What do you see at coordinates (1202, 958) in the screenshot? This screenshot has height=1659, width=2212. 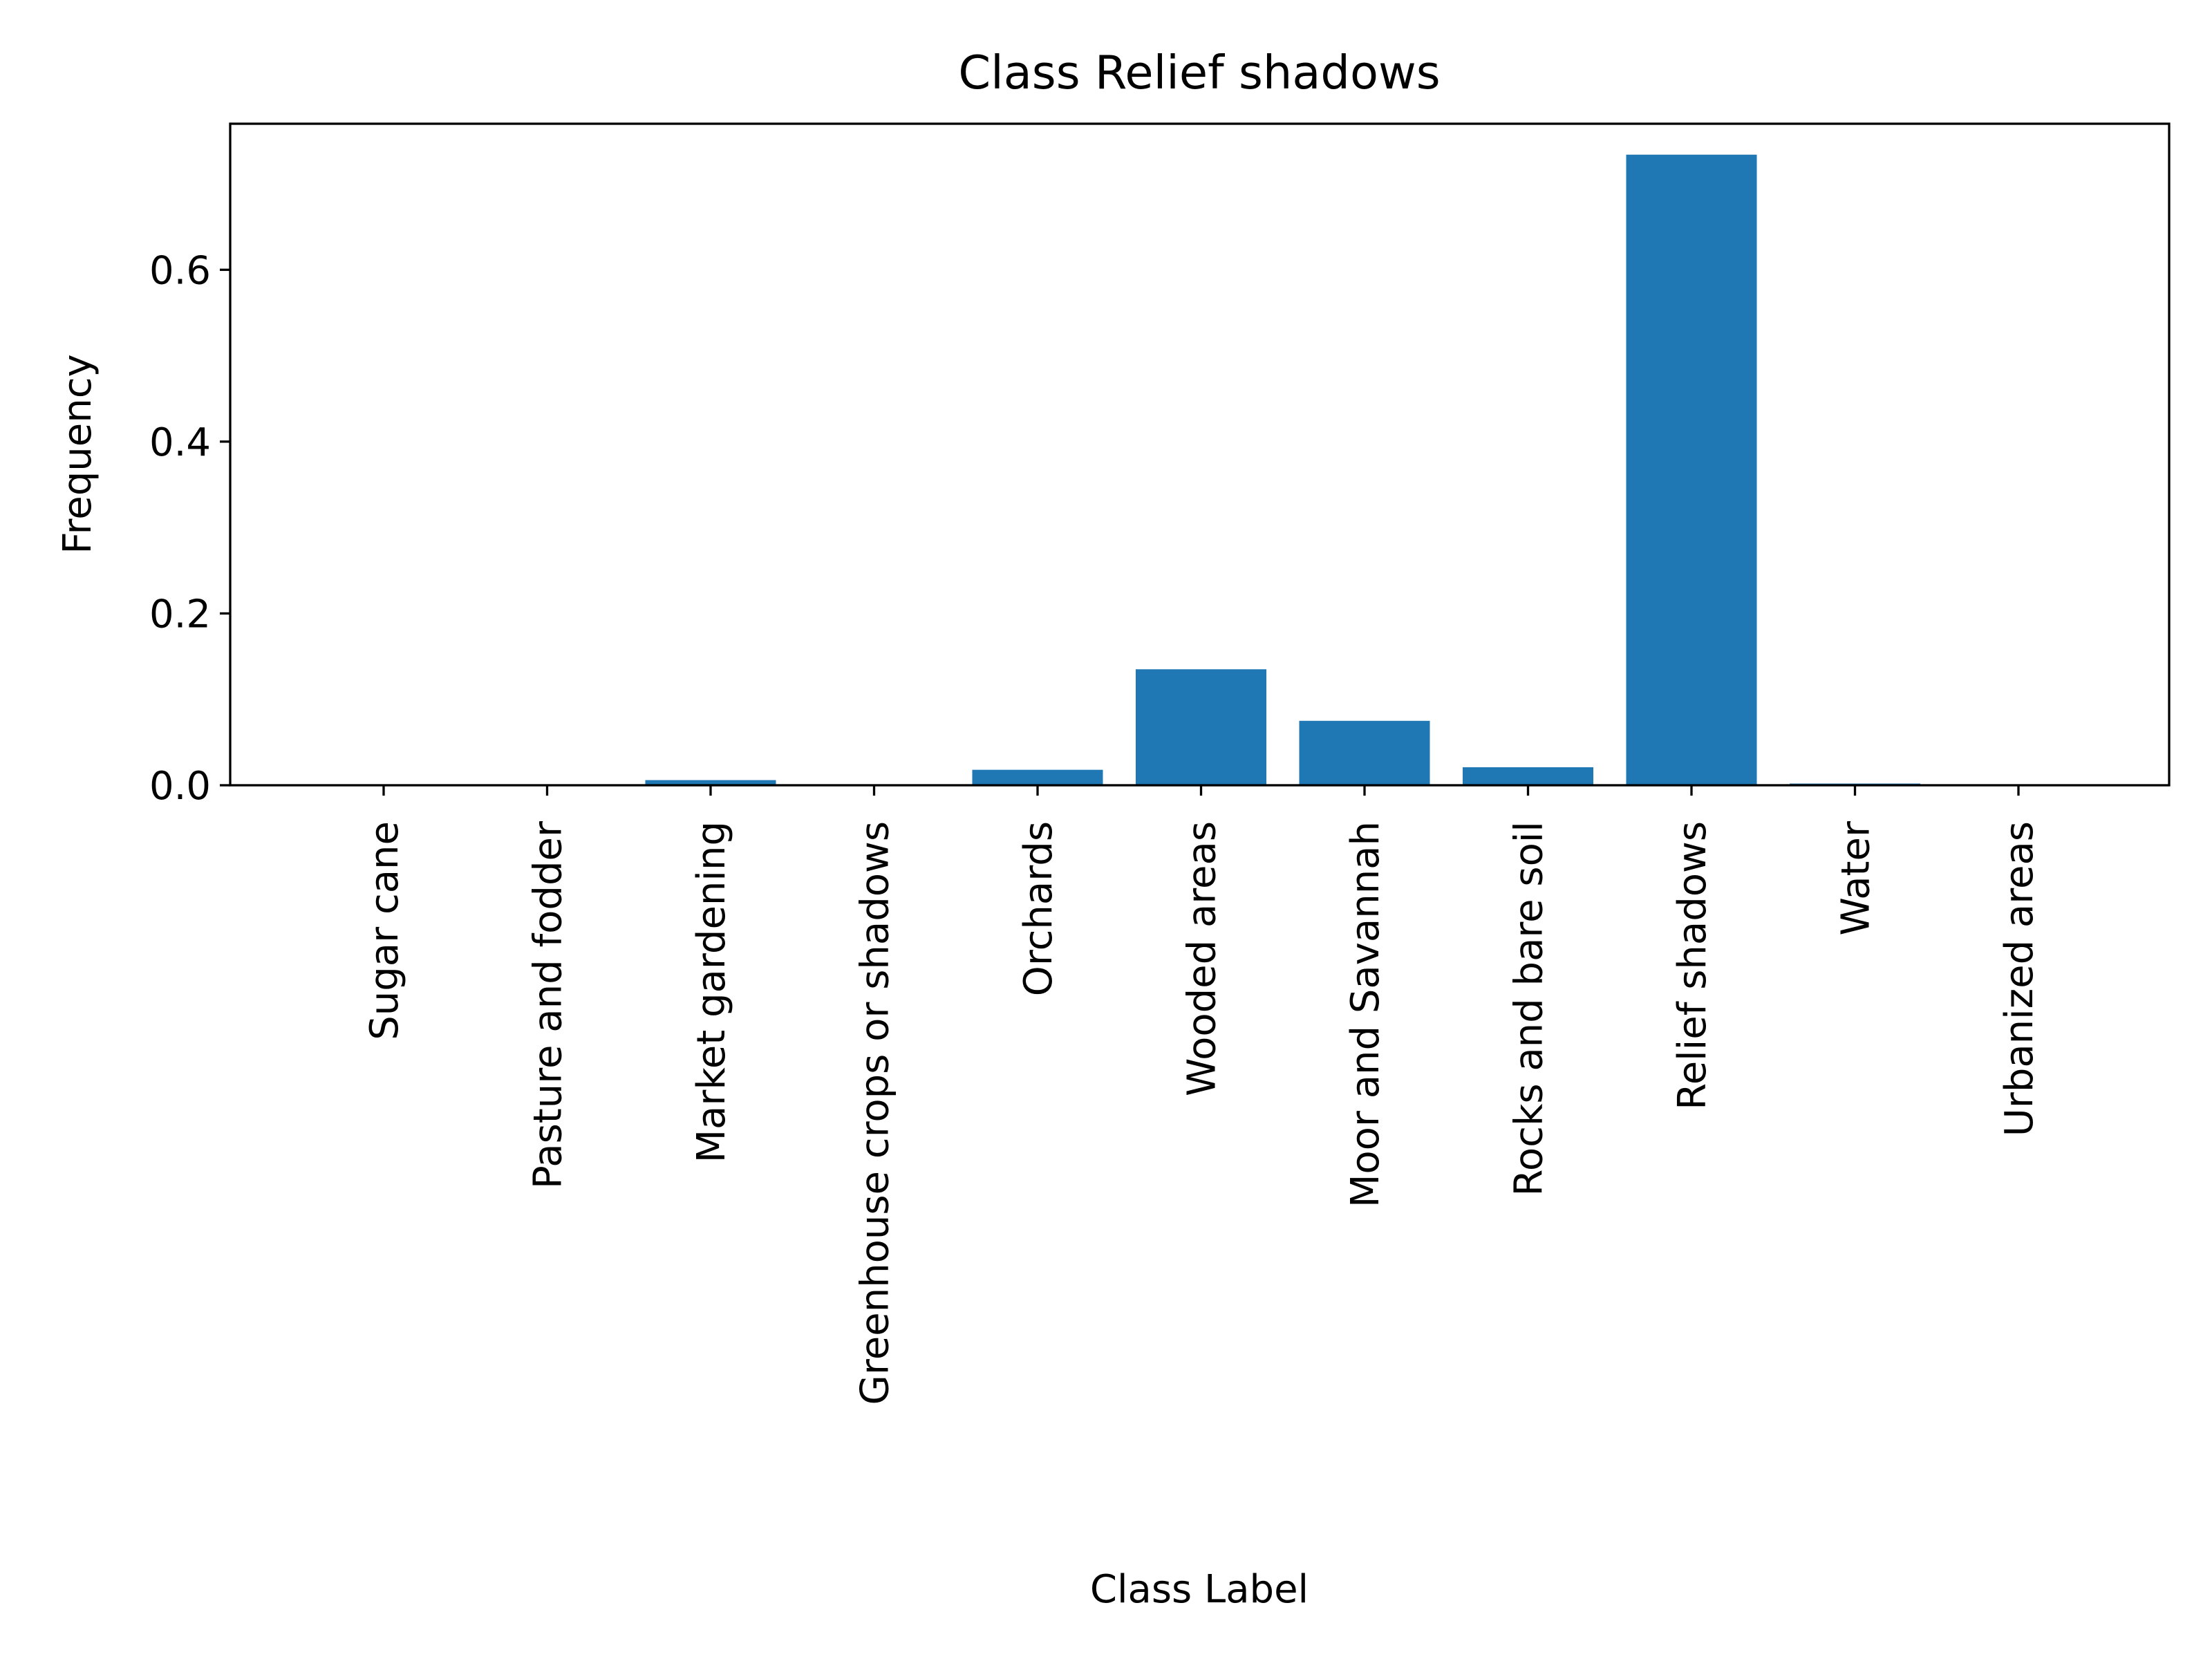 I see `x-tick-label-5: Wooded areas` at bounding box center [1202, 958].